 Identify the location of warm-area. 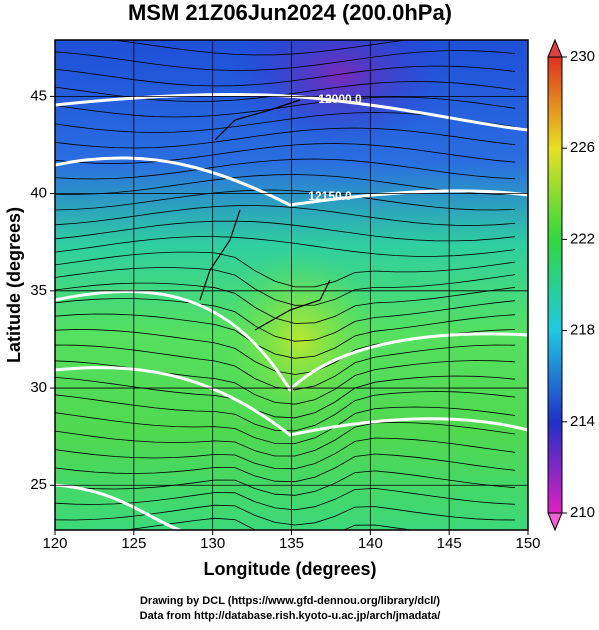
(300, 340).